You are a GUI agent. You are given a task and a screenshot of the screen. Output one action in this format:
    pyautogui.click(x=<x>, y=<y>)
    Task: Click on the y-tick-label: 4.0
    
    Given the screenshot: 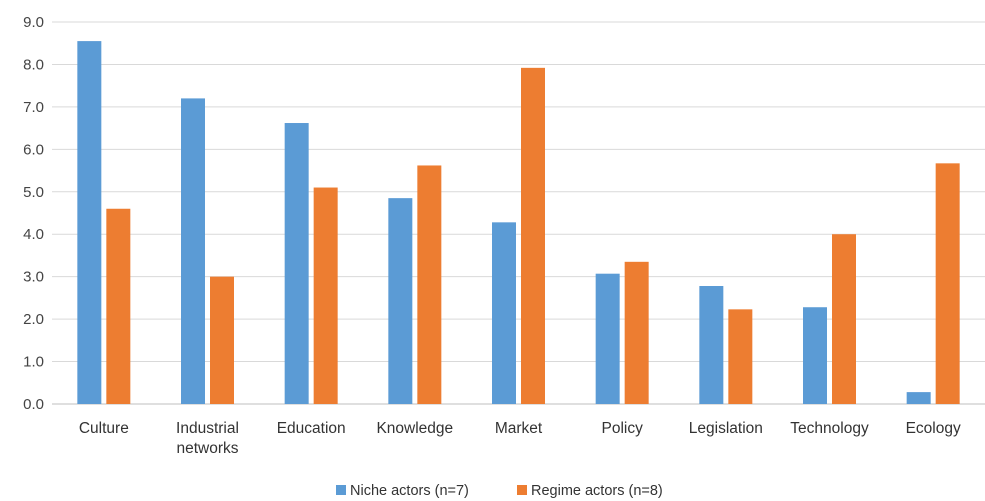 What is the action you would take?
    pyautogui.click(x=33, y=234)
    